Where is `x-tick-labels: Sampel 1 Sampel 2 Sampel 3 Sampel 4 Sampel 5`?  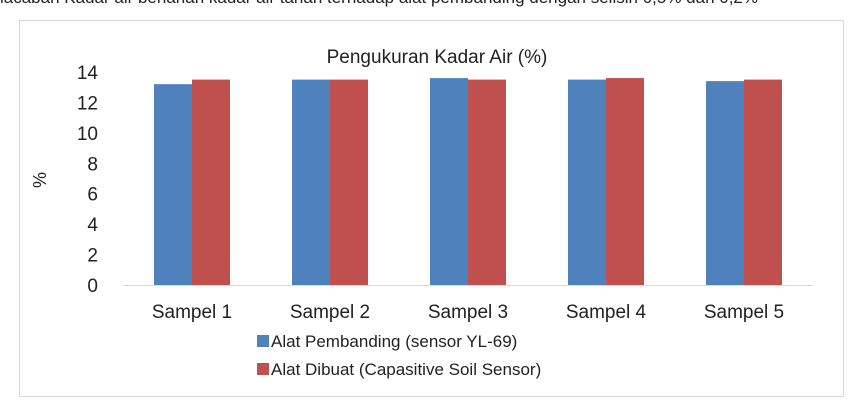 x-tick-labels: Sampel 1 Sampel 2 Sampel 3 Sampel 4 Sampel 5 is located at coordinates (468, 312).